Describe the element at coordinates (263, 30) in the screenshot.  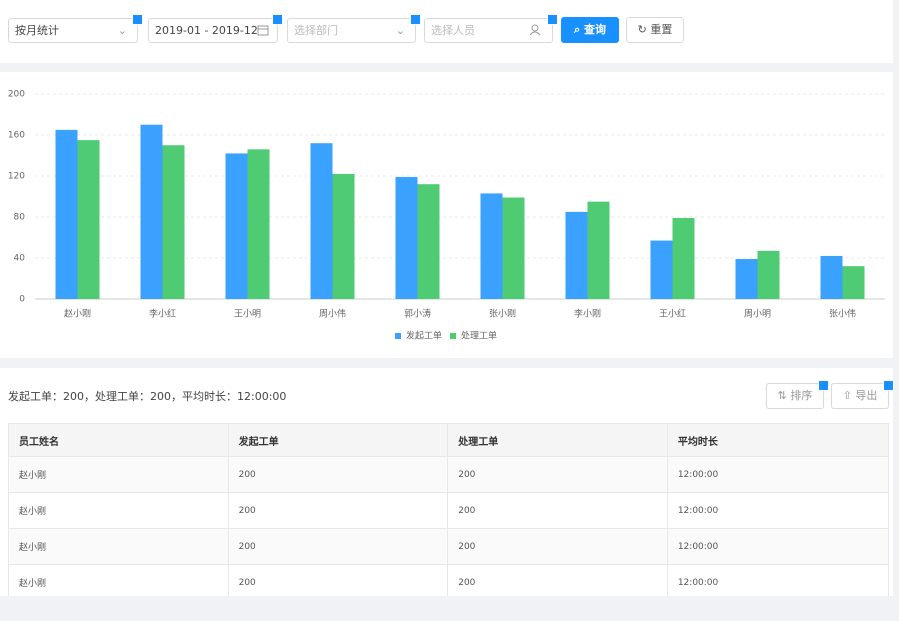
I see `calendar-icon` at that location.